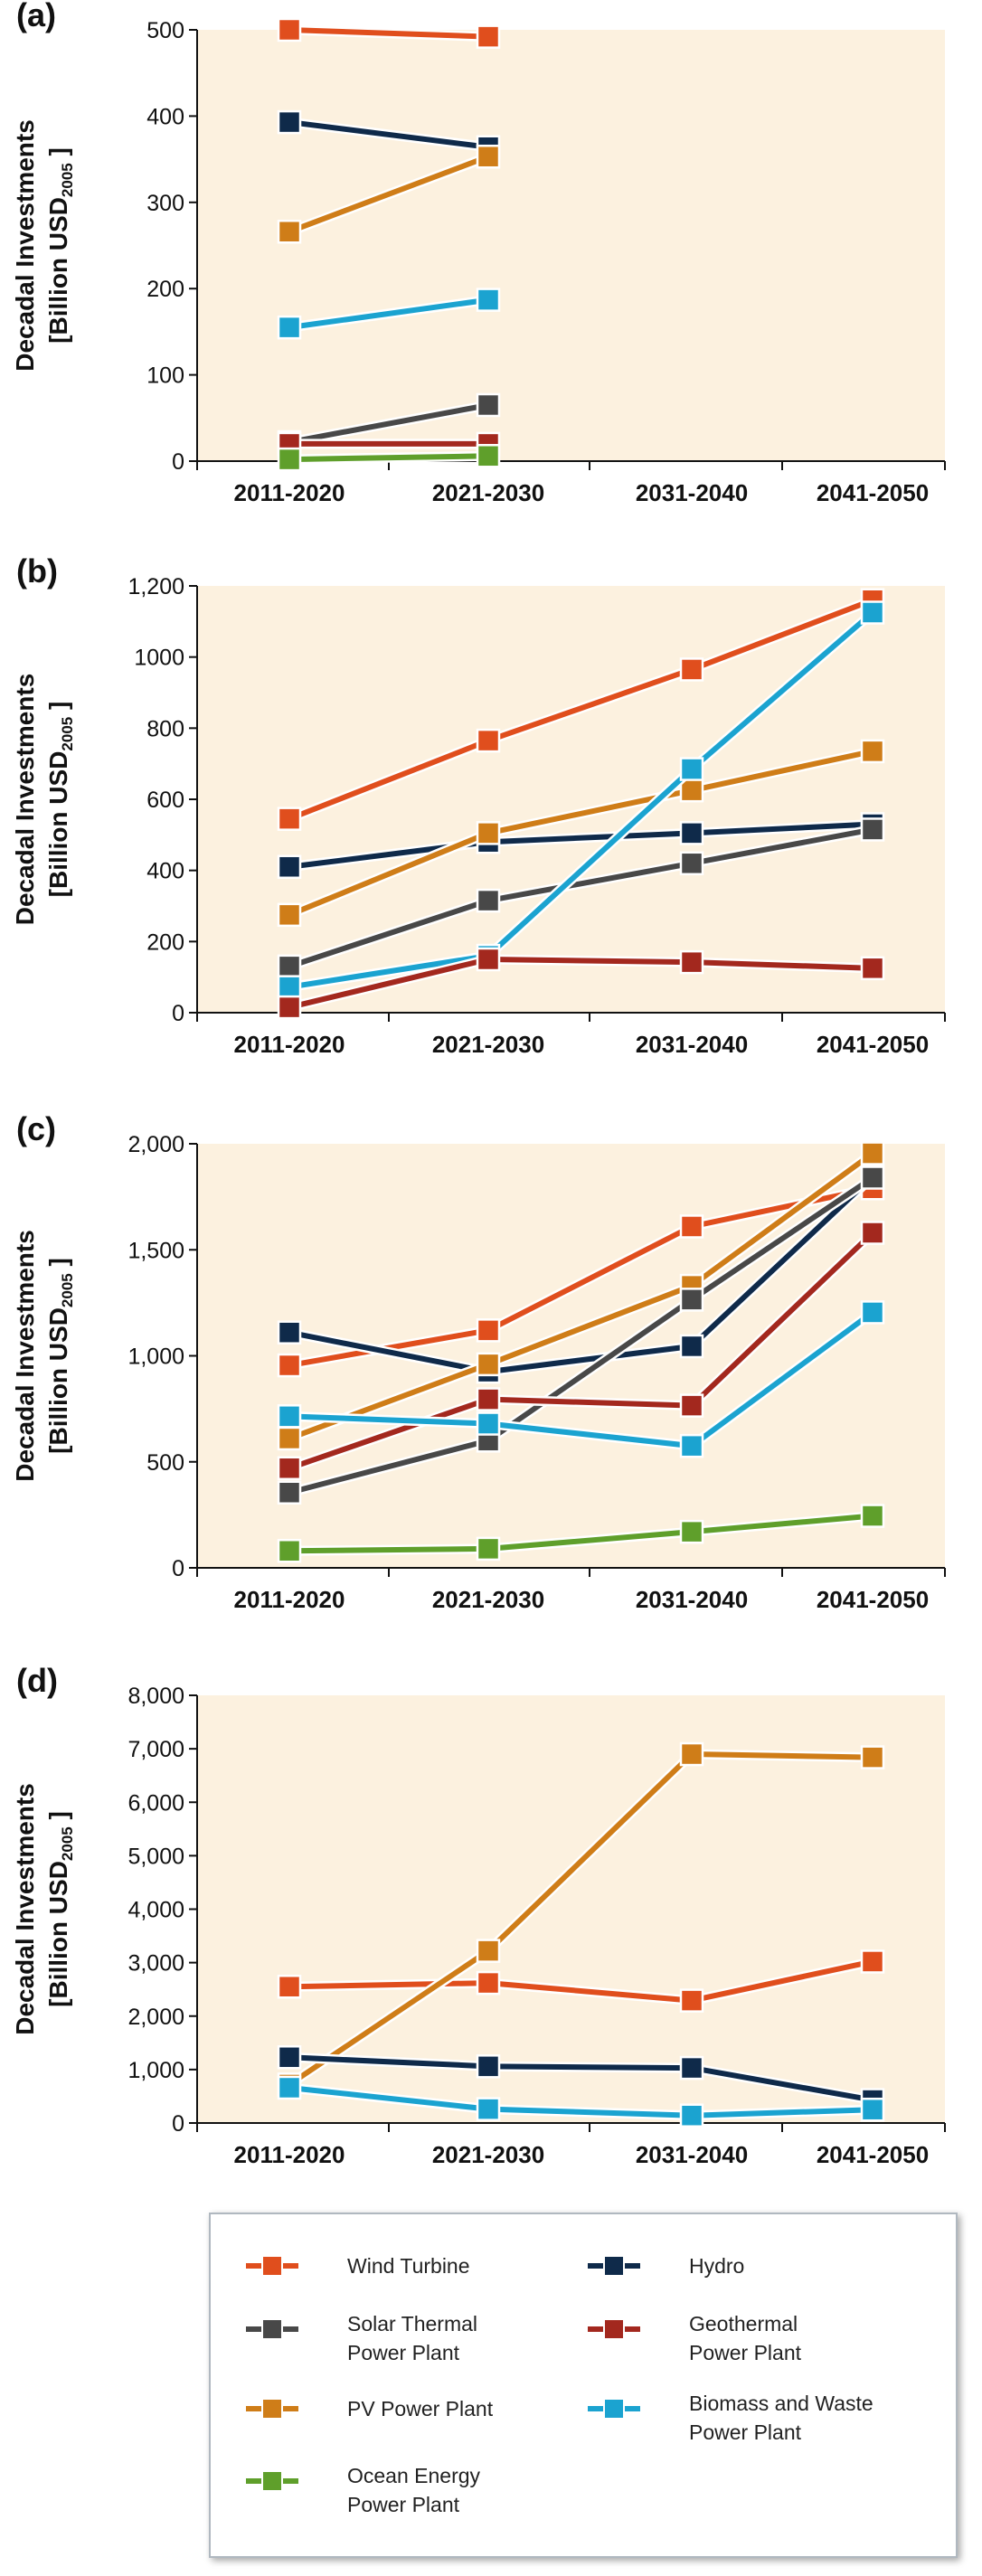 Image resolution: width=982 pixels, height=2576 pixels. What do you see at coordinates (155, 1857) in the screenshot?
I see `y-tick-label: 5,000` at bounding box center [155, 1857].